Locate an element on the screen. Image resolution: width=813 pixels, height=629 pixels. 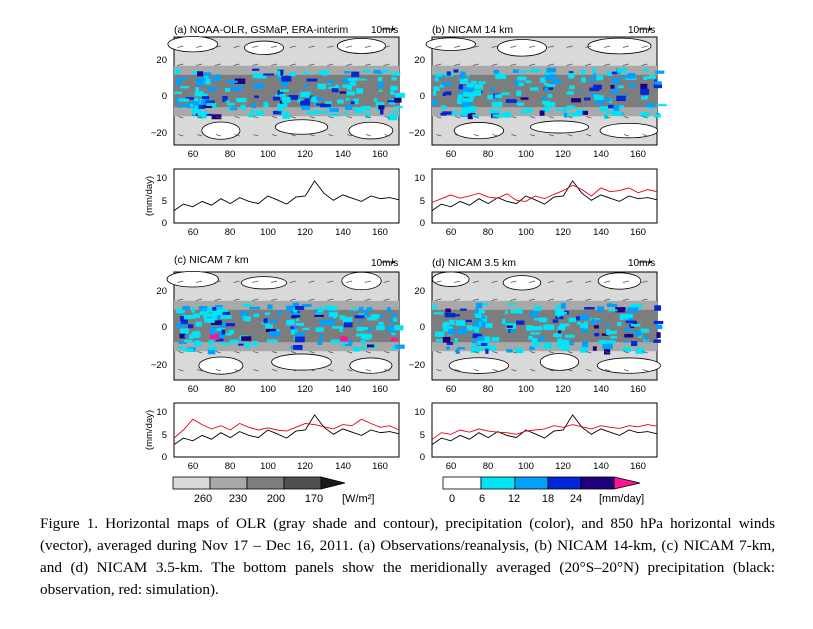
line-y-tick-label: 10 is located at coordinates (419, 178).